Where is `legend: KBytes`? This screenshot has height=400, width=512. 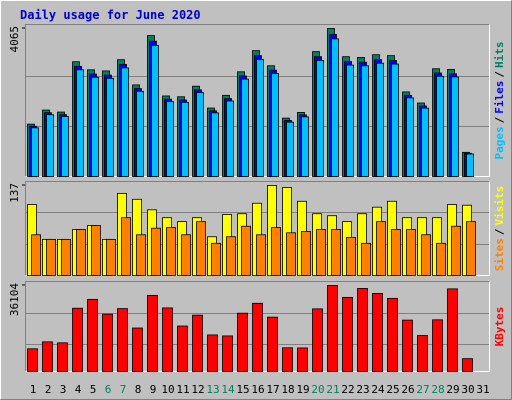 legend: KBytes is located at coordinates (499, 327).